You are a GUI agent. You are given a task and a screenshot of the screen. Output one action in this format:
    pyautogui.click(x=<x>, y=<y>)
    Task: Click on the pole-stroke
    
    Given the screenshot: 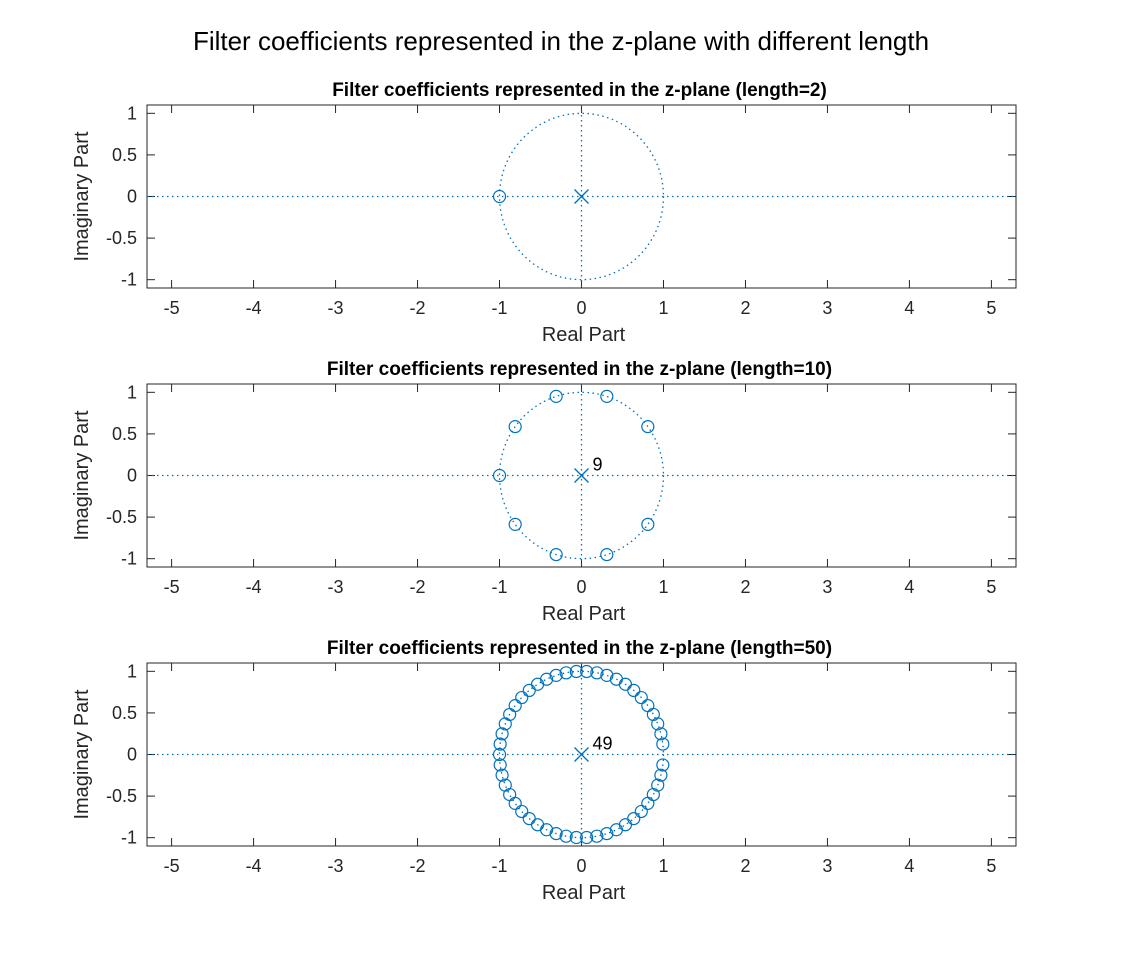 What is the action you would take?
    pyautogui.click(x=581, y=196)
    